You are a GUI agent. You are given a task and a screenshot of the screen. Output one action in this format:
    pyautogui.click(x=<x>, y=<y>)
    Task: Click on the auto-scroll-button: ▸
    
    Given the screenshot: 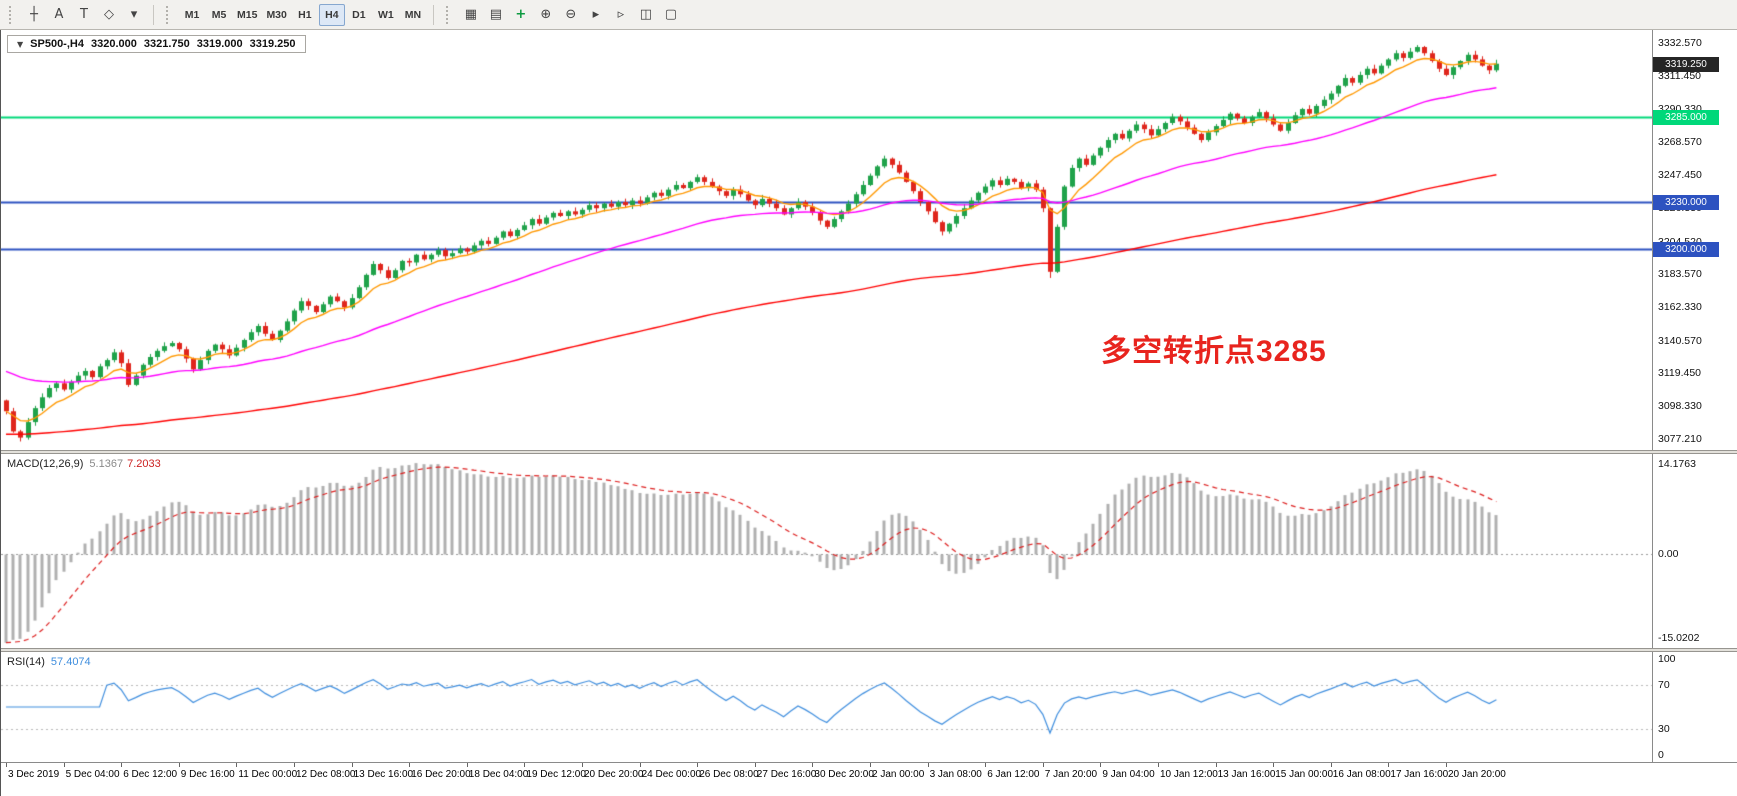 What is the action you would take?
    pyautogui.click(x=596, y=15)
    